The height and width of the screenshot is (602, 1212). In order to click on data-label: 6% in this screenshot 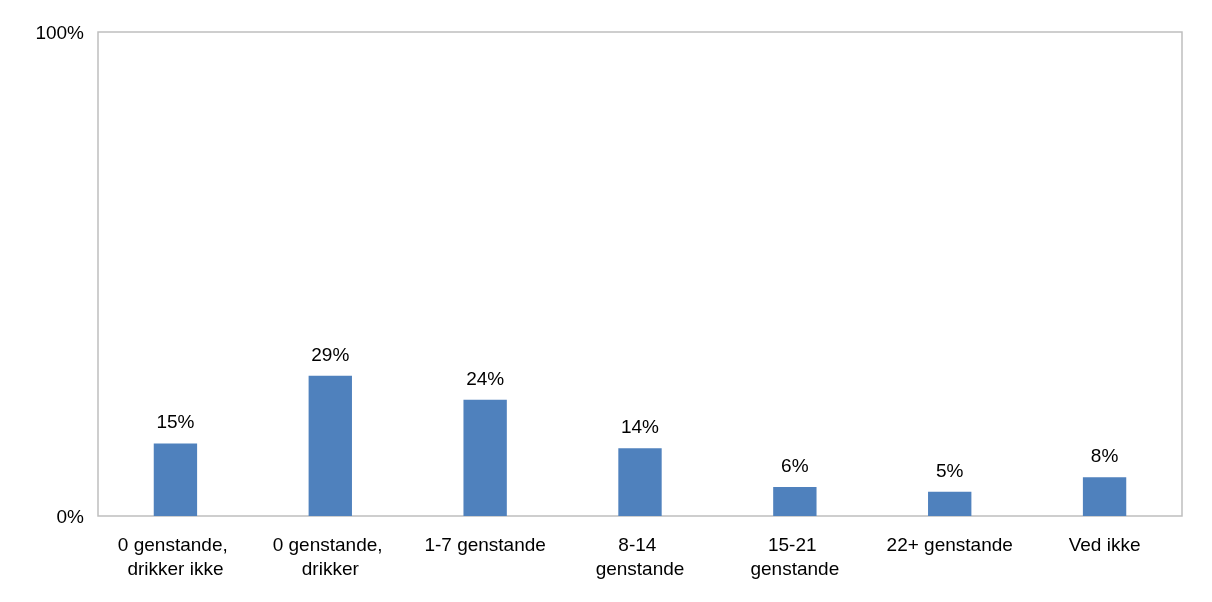, I will do `click(795, 465)`.